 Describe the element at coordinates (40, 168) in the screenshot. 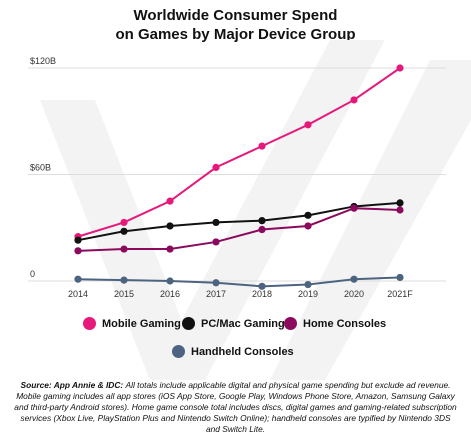

I see `y-tick-label: $60B` at that location.